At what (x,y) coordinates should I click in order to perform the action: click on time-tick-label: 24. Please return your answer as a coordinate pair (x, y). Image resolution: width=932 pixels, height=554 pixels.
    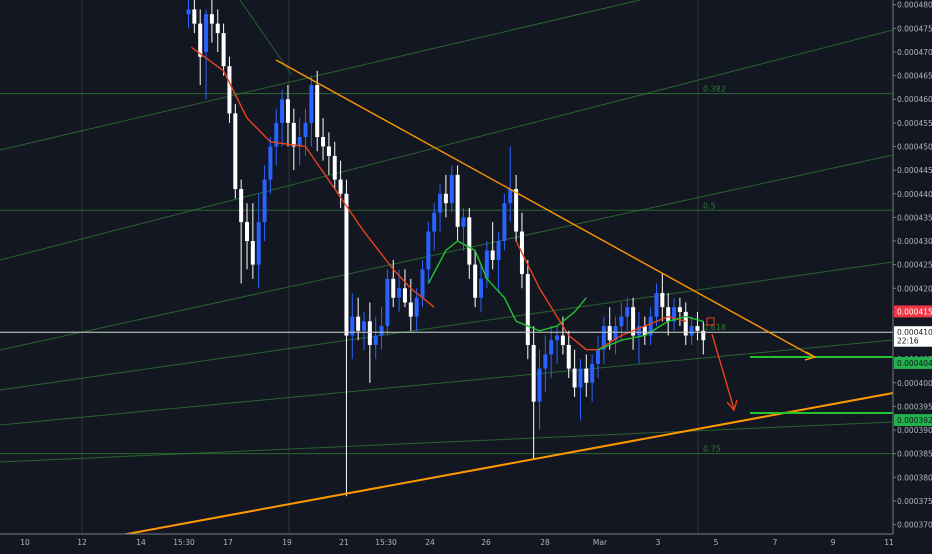
    Looking at the image, I should click on (430, 542).